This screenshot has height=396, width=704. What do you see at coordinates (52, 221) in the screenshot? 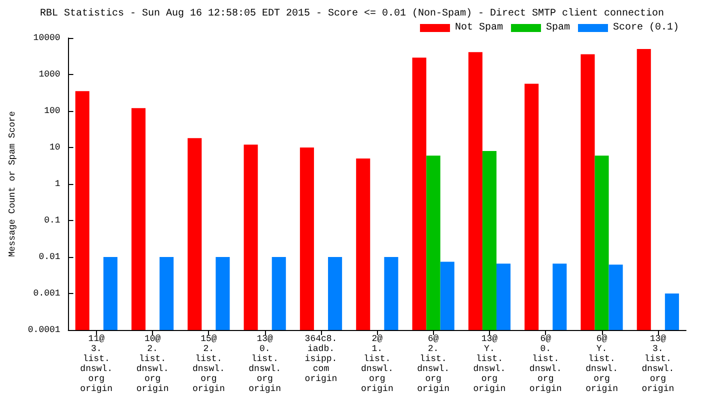
I see `y-tick-label: 0.1` at bounding box center [52, 221].